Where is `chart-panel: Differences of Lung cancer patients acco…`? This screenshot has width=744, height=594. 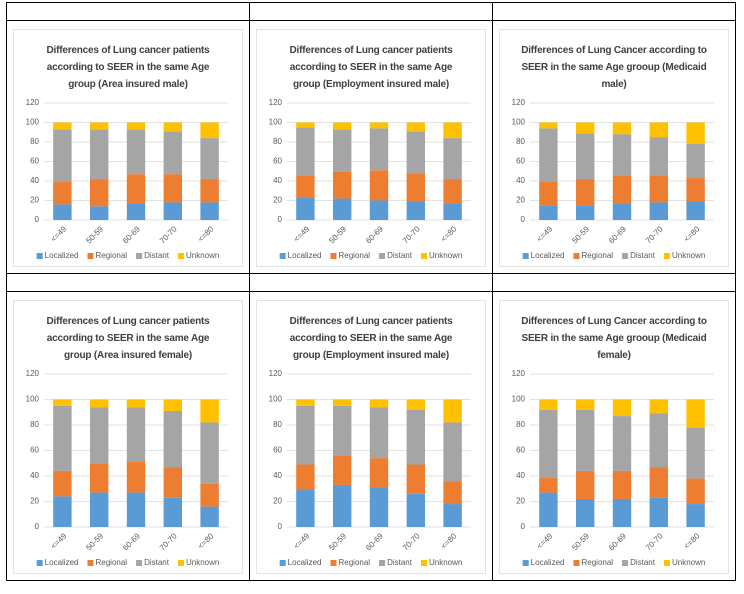 chart-panel: Differences of Lung cancer patients acco… is located at coordinates (128, 147).